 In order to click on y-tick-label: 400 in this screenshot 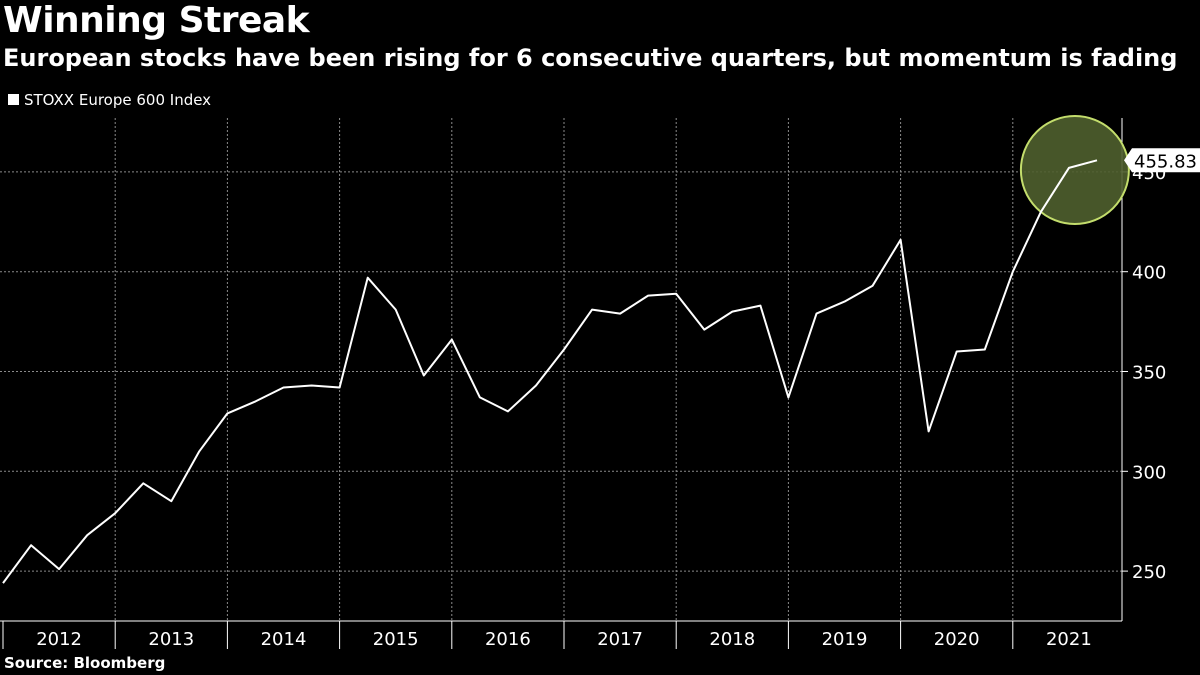, I will do `click(1149, 273)`.